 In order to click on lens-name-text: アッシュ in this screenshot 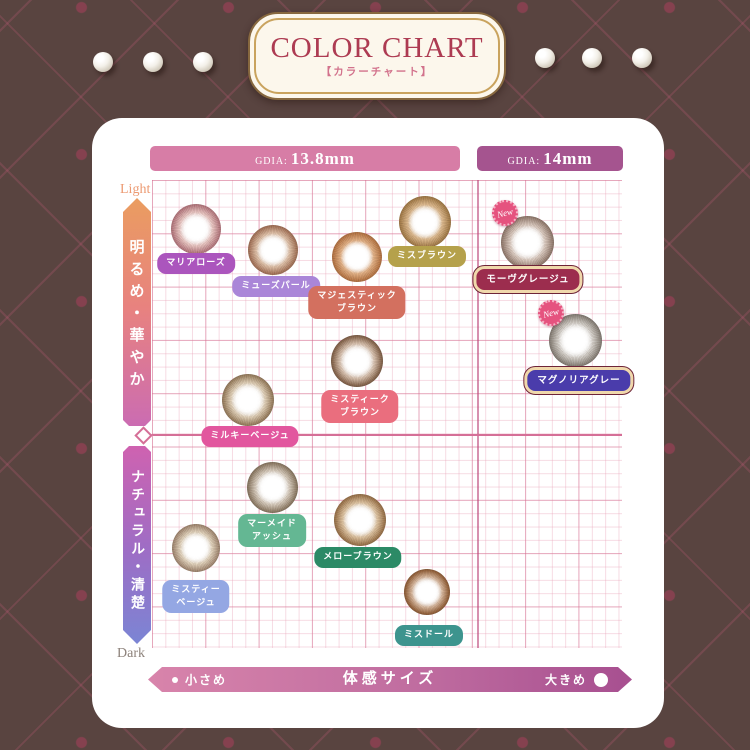, I will do `click(272, 536)`.